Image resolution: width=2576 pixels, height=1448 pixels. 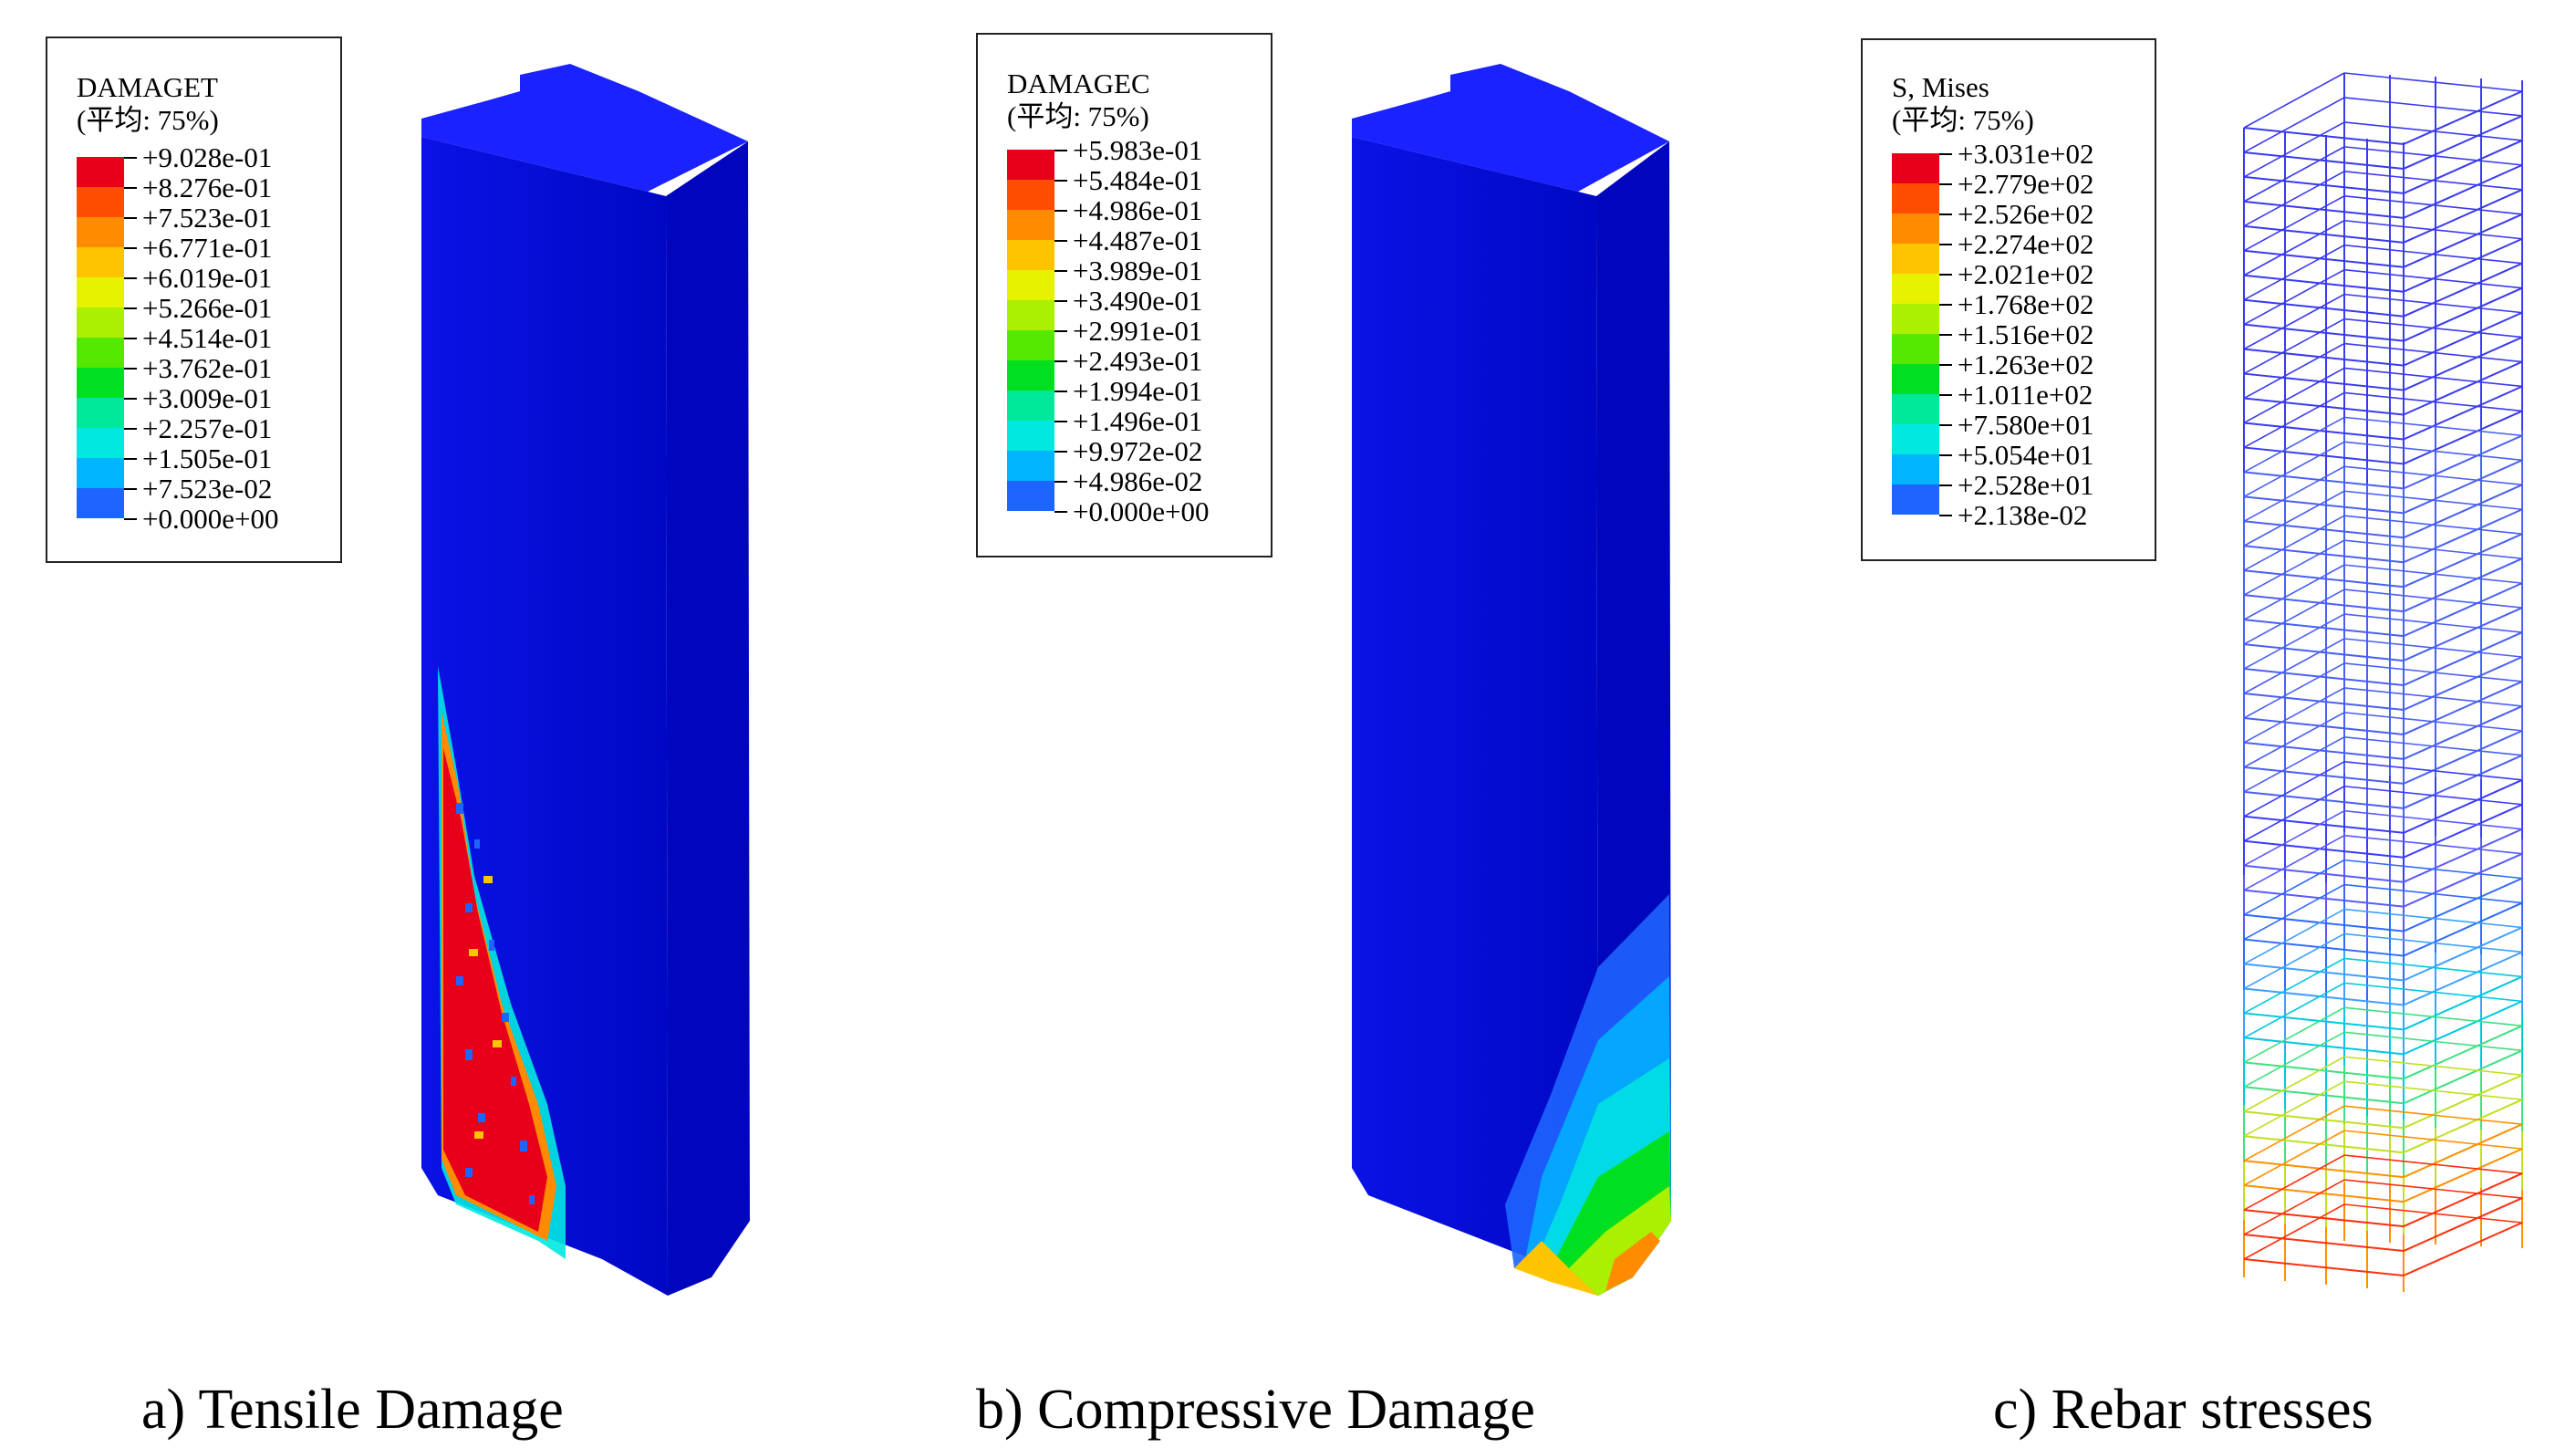 What do you see at coordinates (585, 680) in the screenshot?
I see `tensile-damage-column-contour` at bounding box center [585, 680].